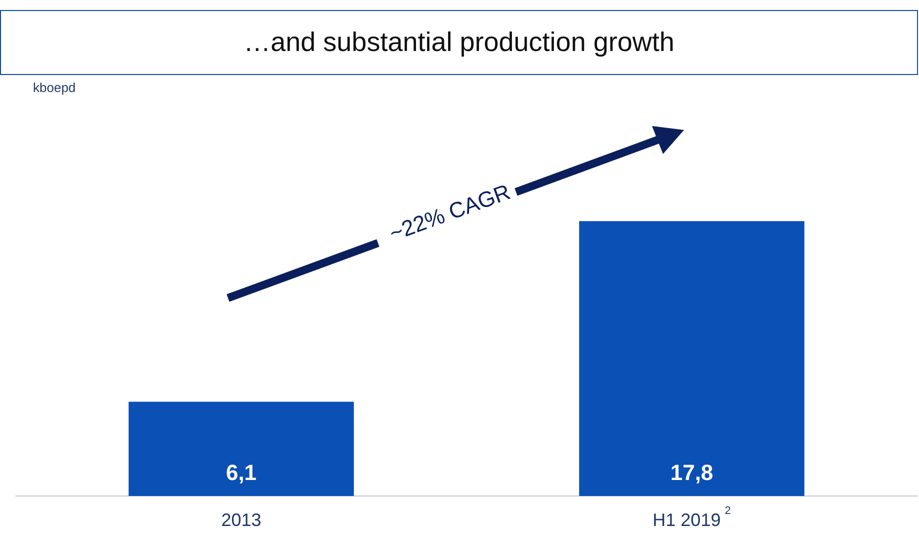 This screenshot has height=536, width=919. What do you see at coordinates (450, 213) in the screenshot?
I see `annotation: ~22% CAGR` at bounding box center [450, 213].